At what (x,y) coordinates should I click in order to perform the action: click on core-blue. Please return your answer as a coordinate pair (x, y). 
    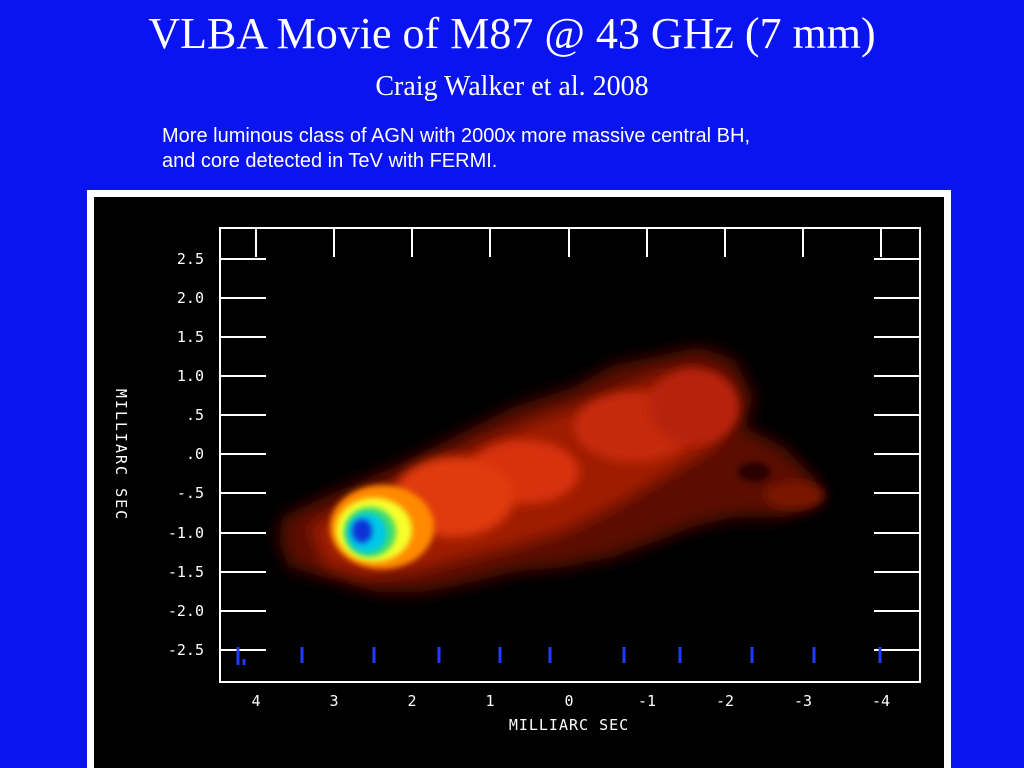
    Looking at the image, I should click on (362, 531).